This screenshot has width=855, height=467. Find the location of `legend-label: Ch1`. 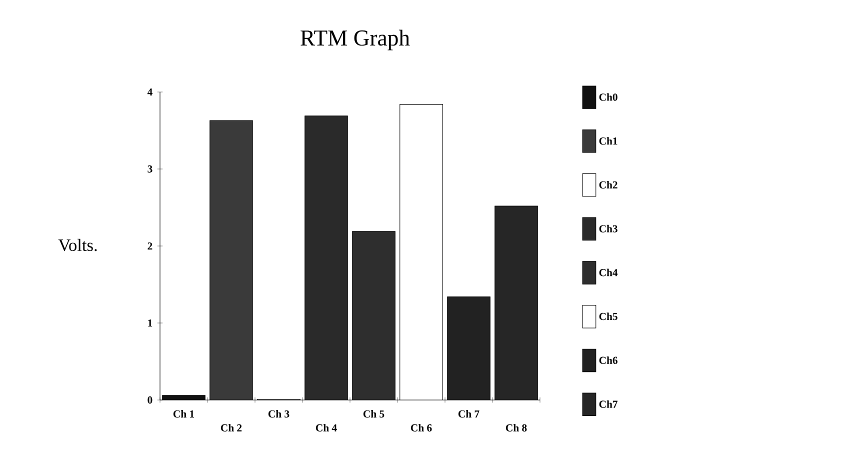

legend-label: Ch1 is located at coordinates (608, 141).